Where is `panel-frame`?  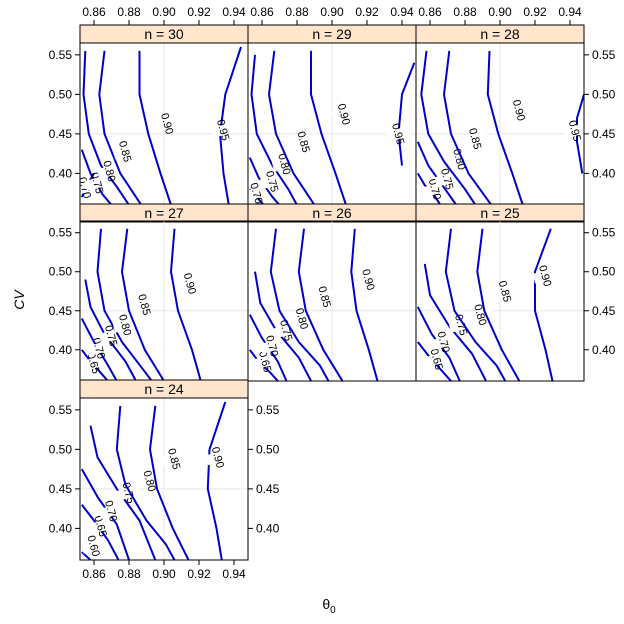
panel-frame is located at coordinates (500, 301).